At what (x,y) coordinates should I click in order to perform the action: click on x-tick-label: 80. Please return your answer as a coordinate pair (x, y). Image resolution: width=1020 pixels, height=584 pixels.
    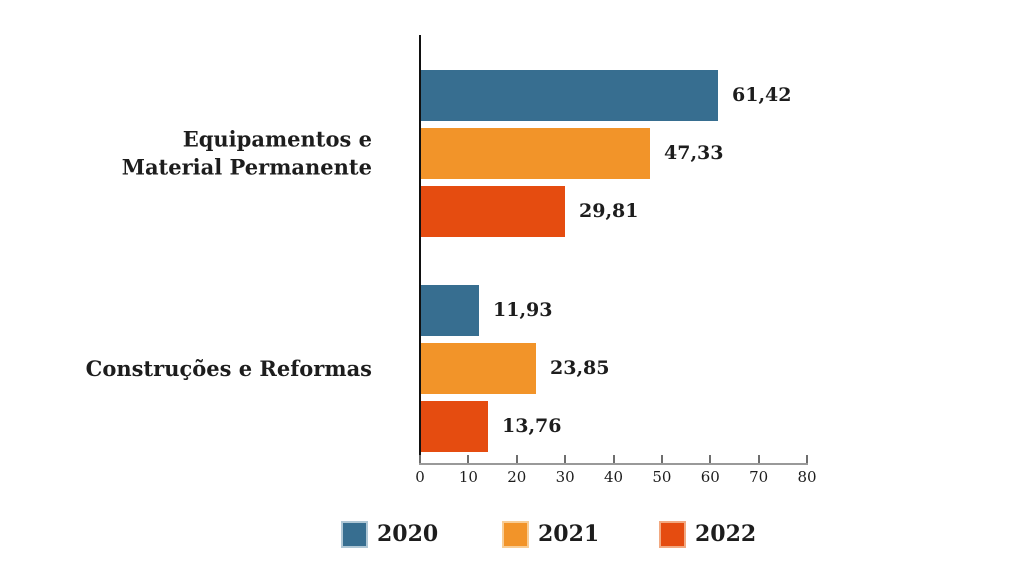
    Looking at the image, I should click on (807, 477).